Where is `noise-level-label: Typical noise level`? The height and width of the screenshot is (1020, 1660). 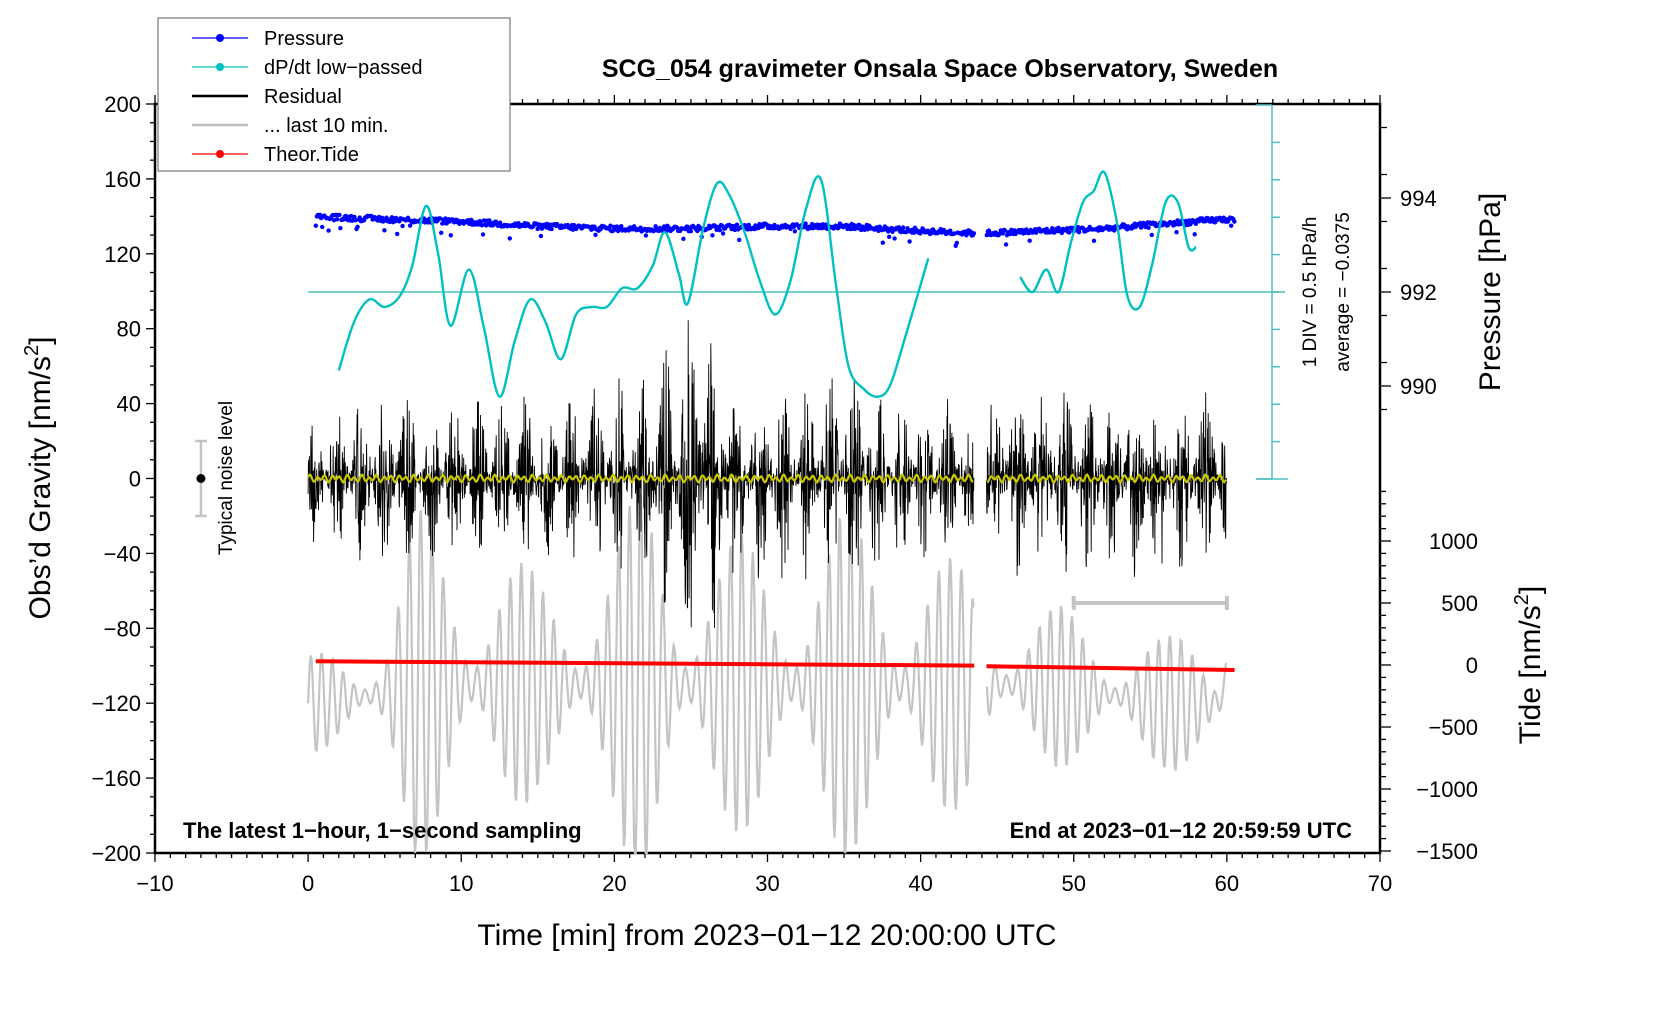
noise-level-label: Typical noise level is located at coordinates (226, 478).